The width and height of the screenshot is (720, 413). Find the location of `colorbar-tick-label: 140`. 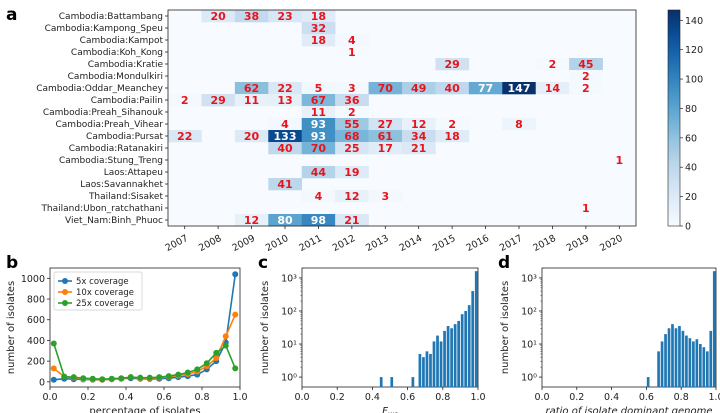

colorbar-tick-label: 140 is located at coordinates (694, 21).